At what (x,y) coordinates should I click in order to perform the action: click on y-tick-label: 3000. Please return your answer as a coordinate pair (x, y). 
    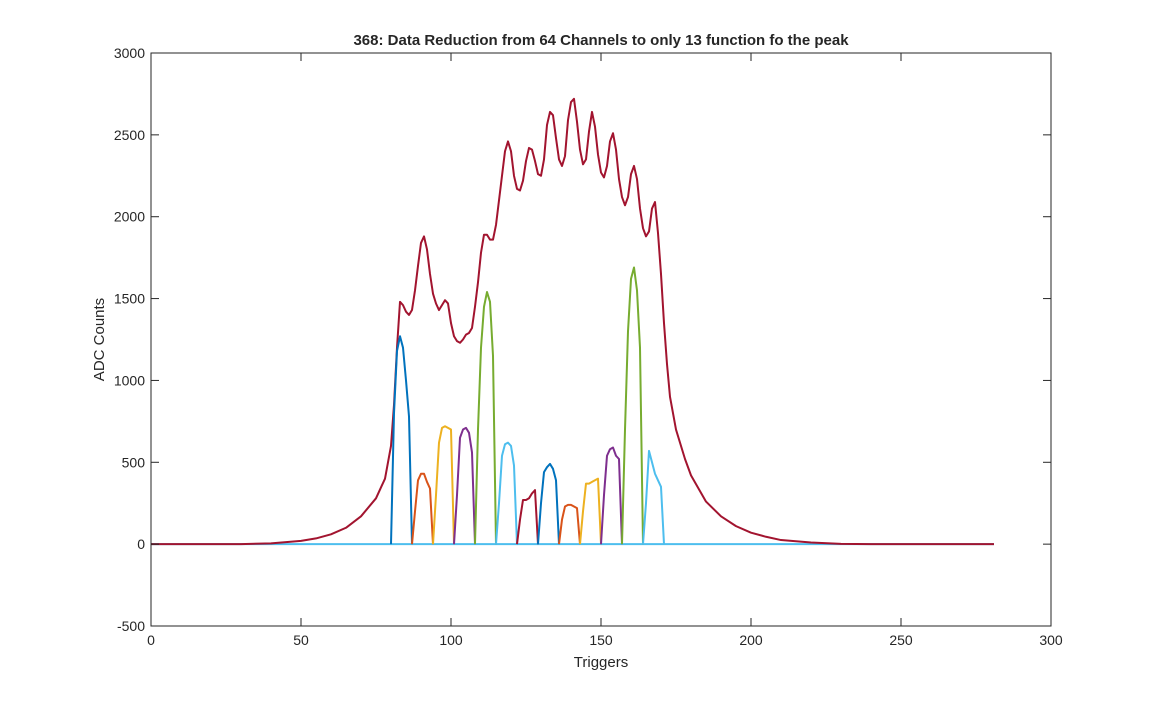
    Looking at the image, I should click on (129, 53).